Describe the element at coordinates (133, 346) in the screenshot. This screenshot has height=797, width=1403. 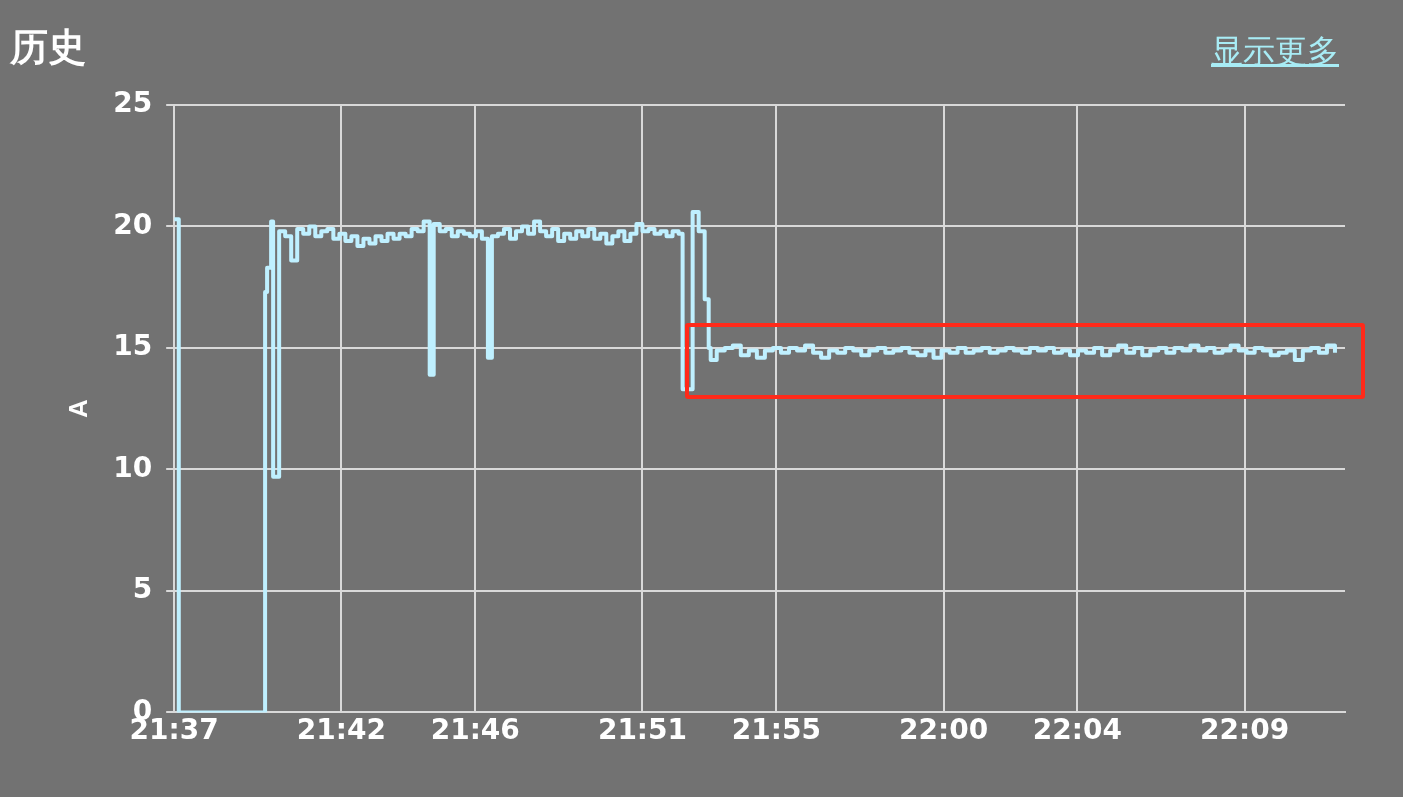
I see `y-tick-label: 15` at that location.